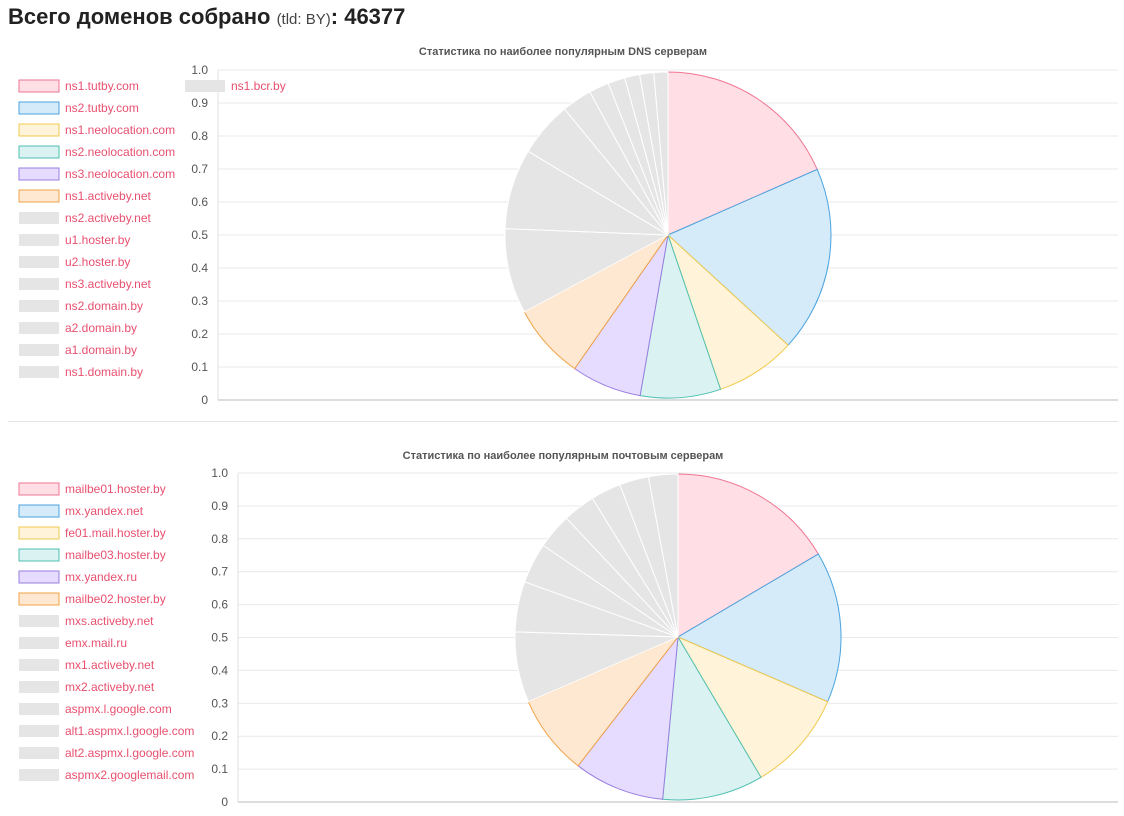  Describe the element at coordinates (120, 152) in the screenshot. I see `legend-item-ns2-neolocation-com: ns2.neolocation.com` at that location.